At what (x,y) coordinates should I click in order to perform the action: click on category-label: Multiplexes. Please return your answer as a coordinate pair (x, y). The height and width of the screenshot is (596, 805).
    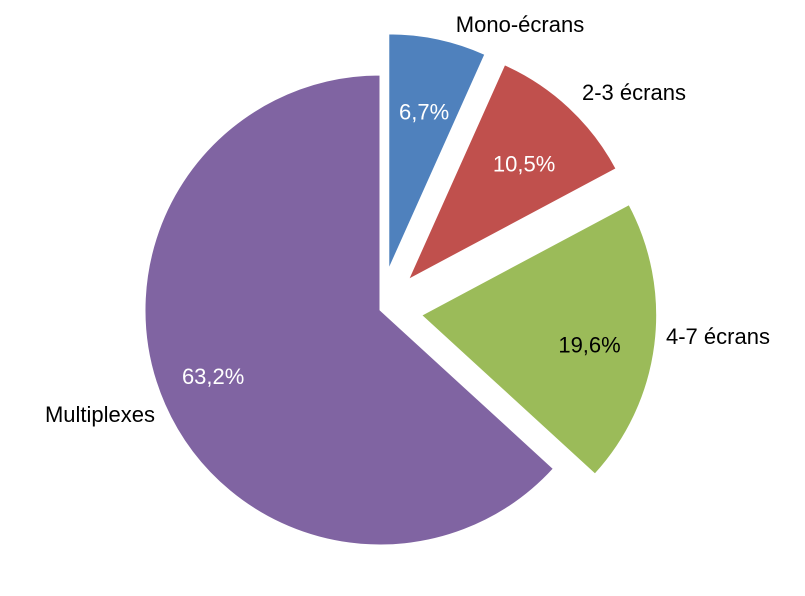
    Looking at the image, I should click on (100, 414).